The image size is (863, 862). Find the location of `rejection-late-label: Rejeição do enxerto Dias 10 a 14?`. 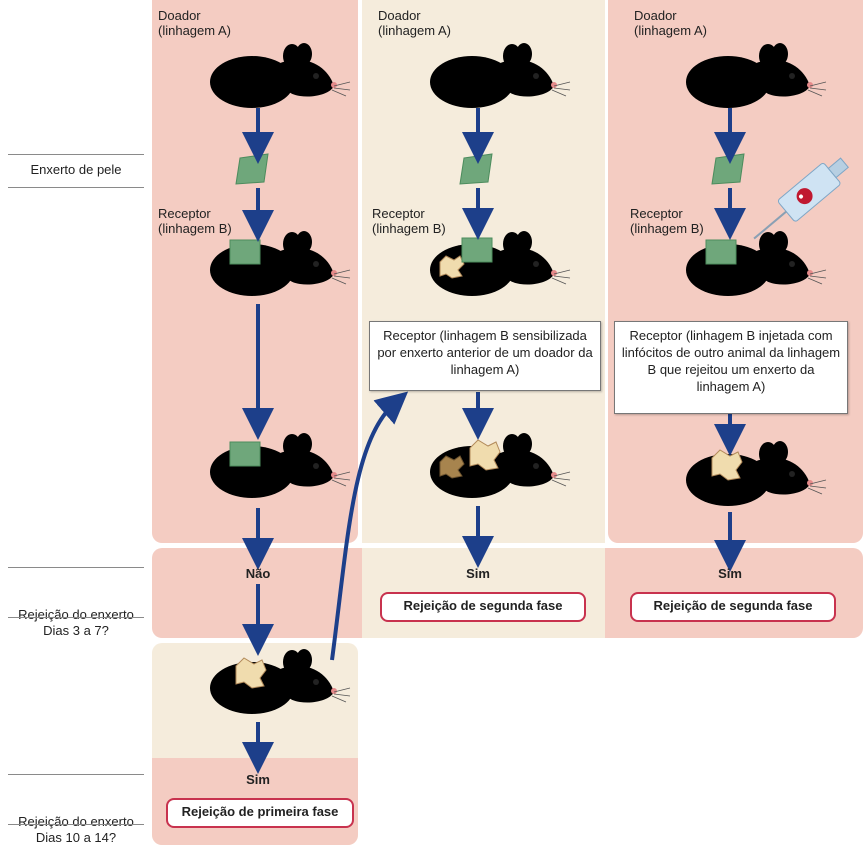

rejection-late-label: Rejeição do enxerto Dias 10 a 14? is located at coordinates (76, 818).